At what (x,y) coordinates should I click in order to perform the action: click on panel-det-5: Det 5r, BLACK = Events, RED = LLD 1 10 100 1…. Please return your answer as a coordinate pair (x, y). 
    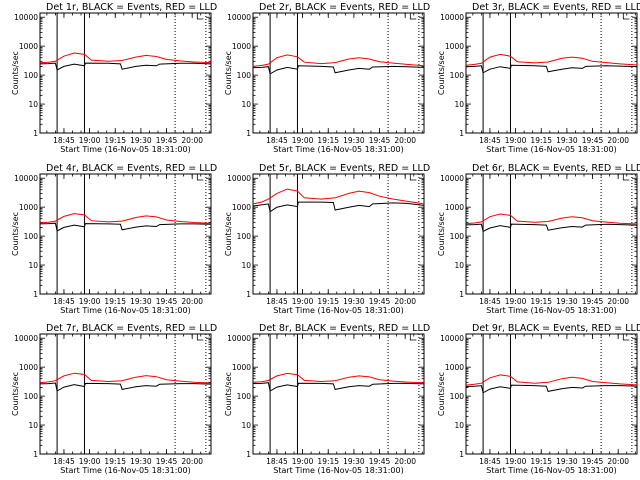
    Looking at the image, I should click on (327, 239).